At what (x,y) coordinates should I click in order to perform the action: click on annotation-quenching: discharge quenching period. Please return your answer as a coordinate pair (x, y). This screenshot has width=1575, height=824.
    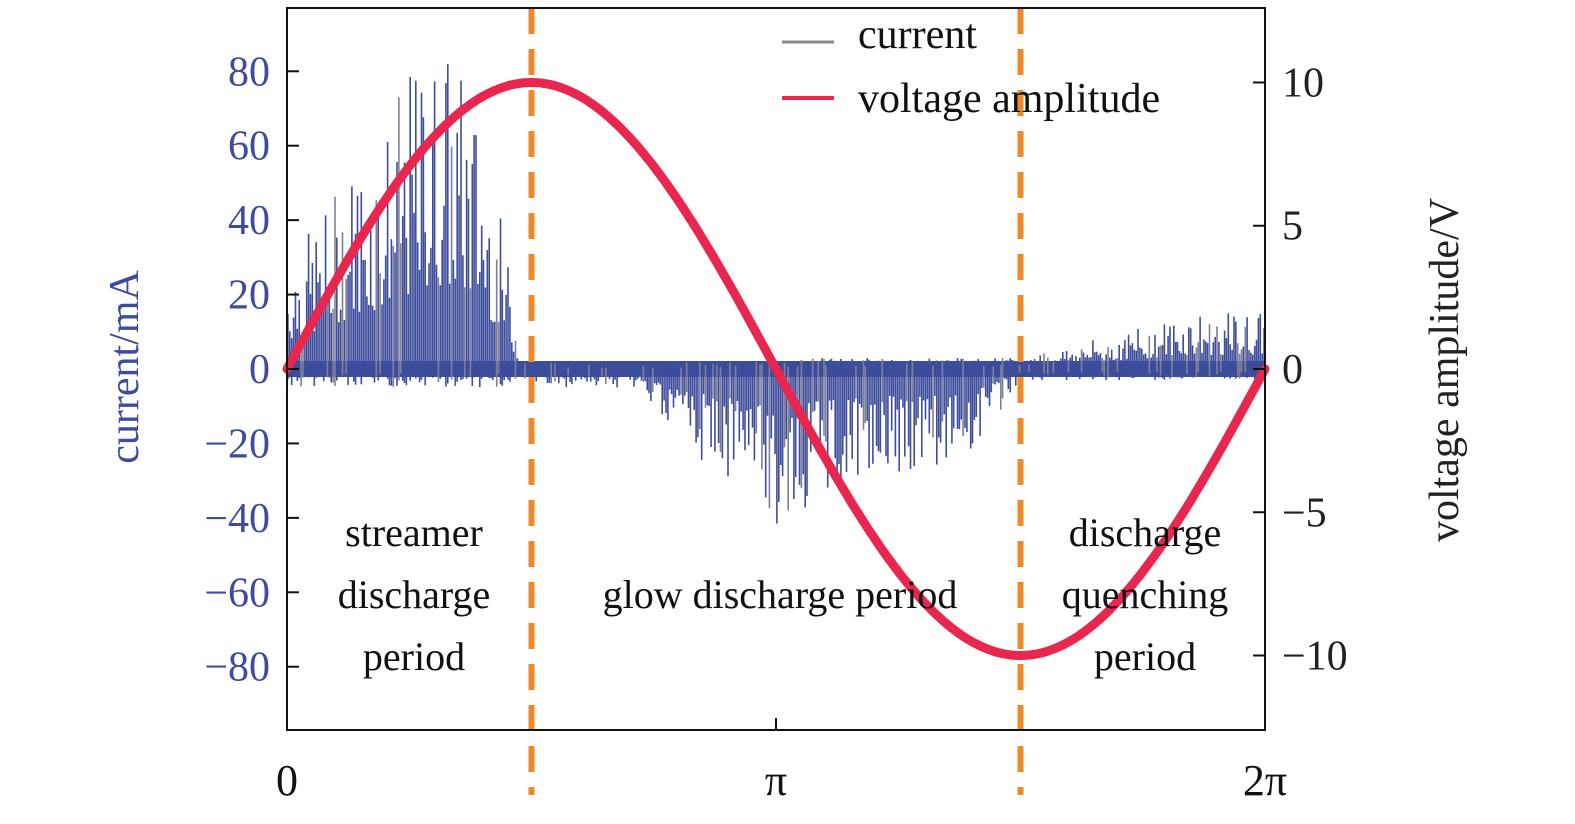
    Looking at the image, I should click on (1145, 594).